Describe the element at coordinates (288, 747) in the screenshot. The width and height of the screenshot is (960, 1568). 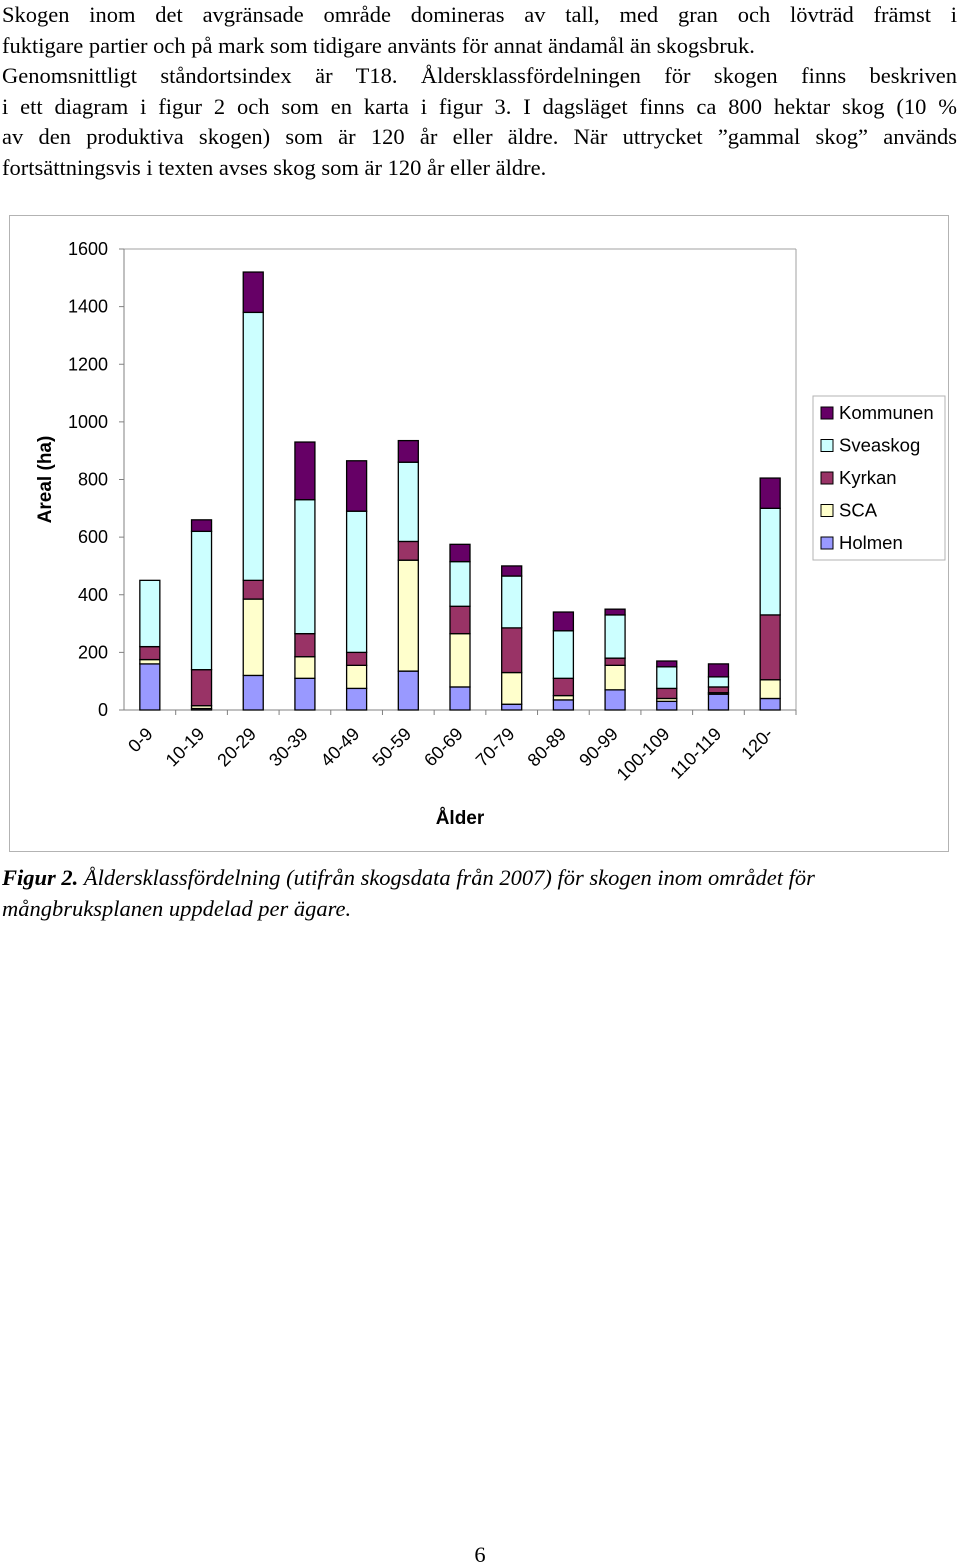
I see `x-tick-label: 30-39` at that location.